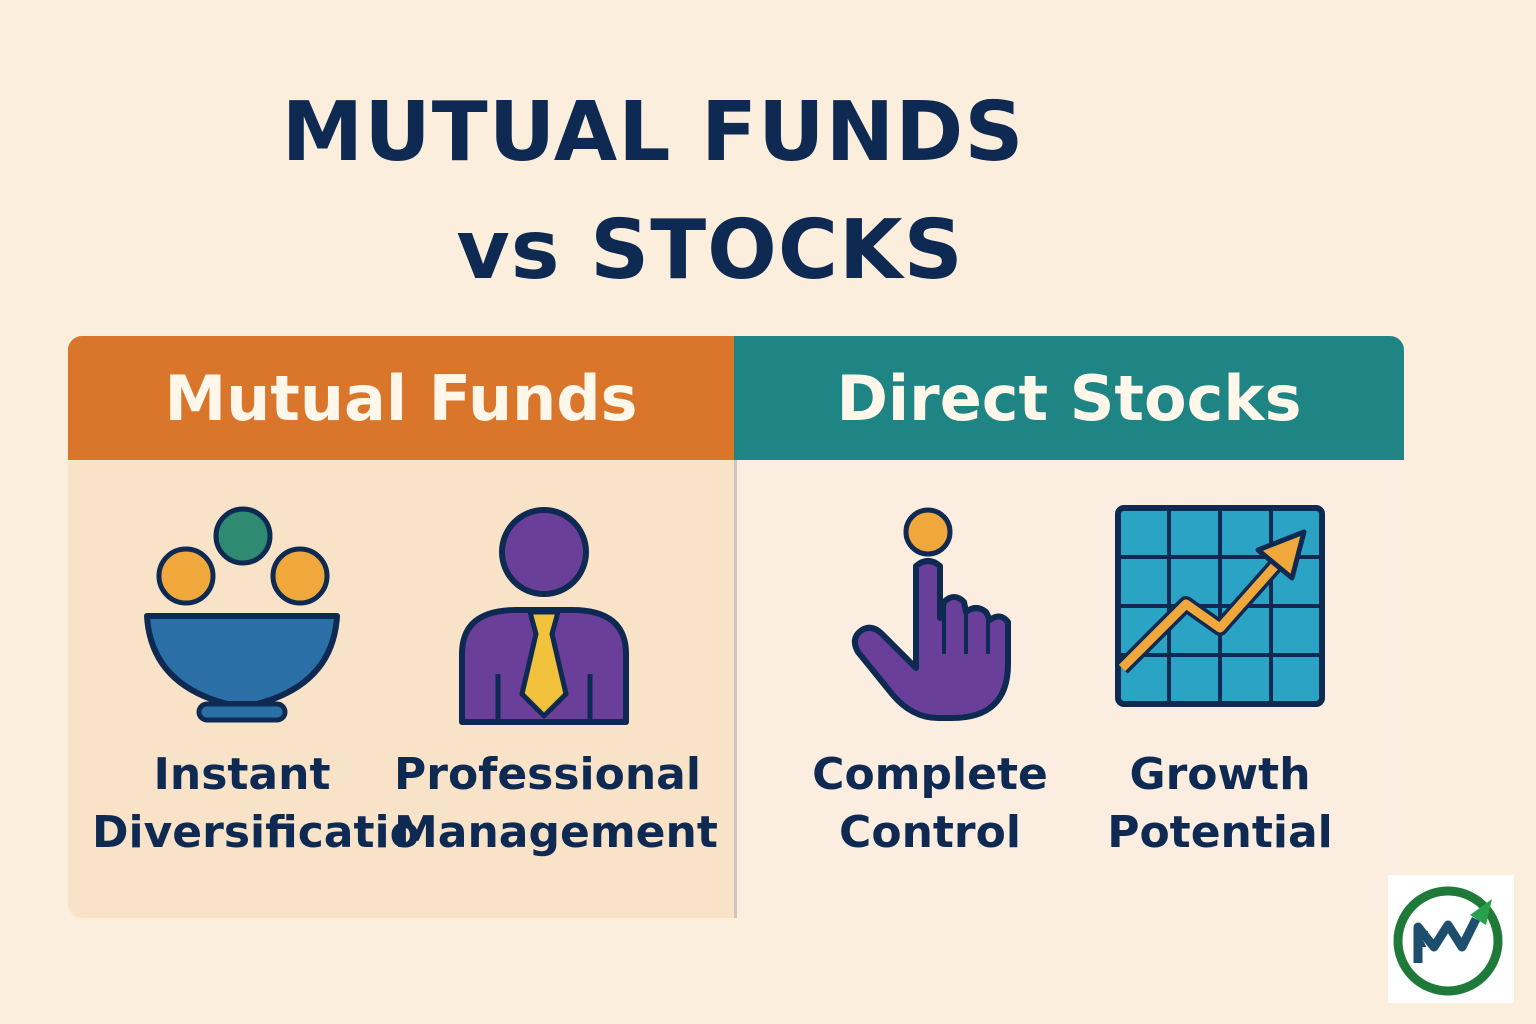 Image resolution: width=1536 pixels, height=1024 pixels. What do you see at coordinates (931, 614) in the screenshot?
I see `pointing-hand-icon` at bounding box center [931, 614].